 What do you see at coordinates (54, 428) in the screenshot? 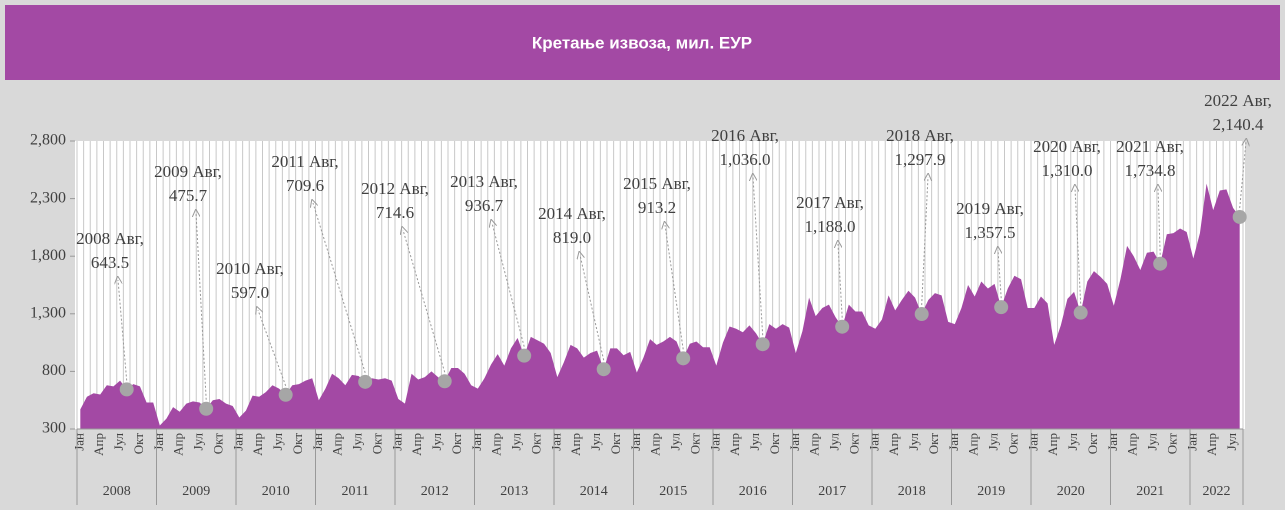
I see `y-tick-label: 300` at bounding box center [54, 428].